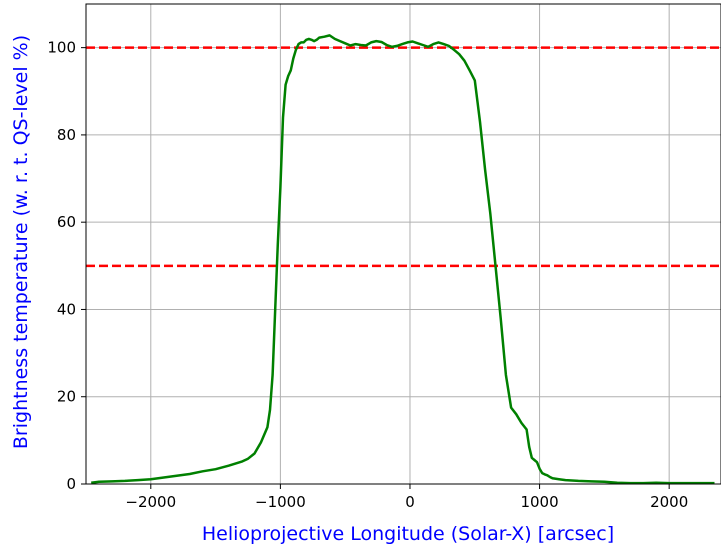  I want to click on y-tick-label: 40, so click(66, 309).